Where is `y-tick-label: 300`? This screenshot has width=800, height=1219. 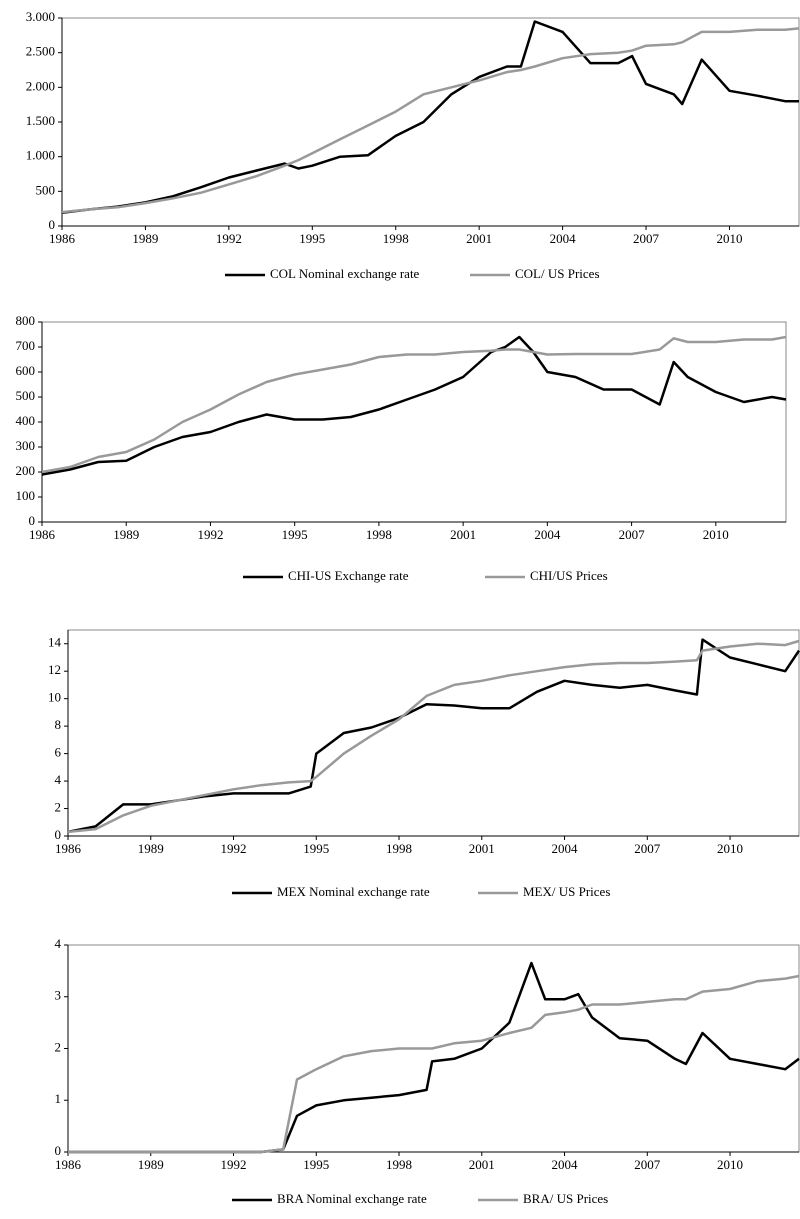 y-tick-label: 300 is located at coordinates (26, 445).